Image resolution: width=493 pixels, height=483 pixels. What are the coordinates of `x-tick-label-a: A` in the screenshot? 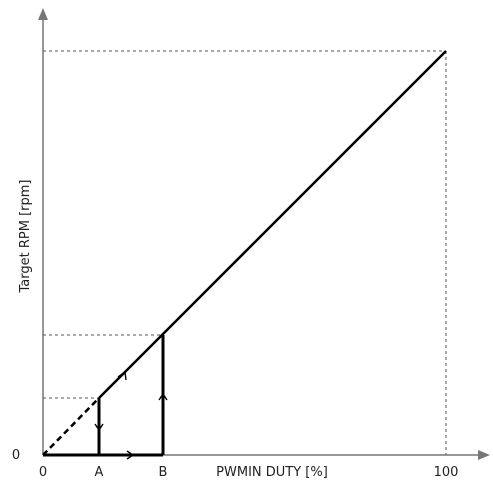 It's located at (99, 472).